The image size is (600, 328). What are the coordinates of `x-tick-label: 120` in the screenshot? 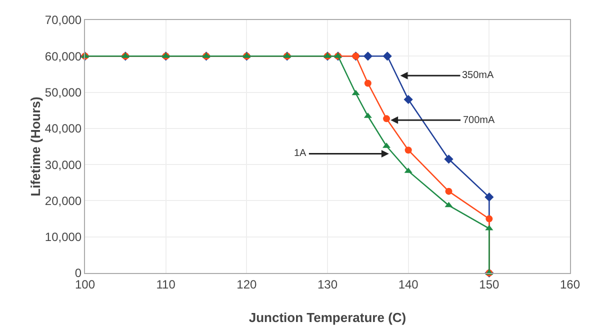 It's located at (246, 284).